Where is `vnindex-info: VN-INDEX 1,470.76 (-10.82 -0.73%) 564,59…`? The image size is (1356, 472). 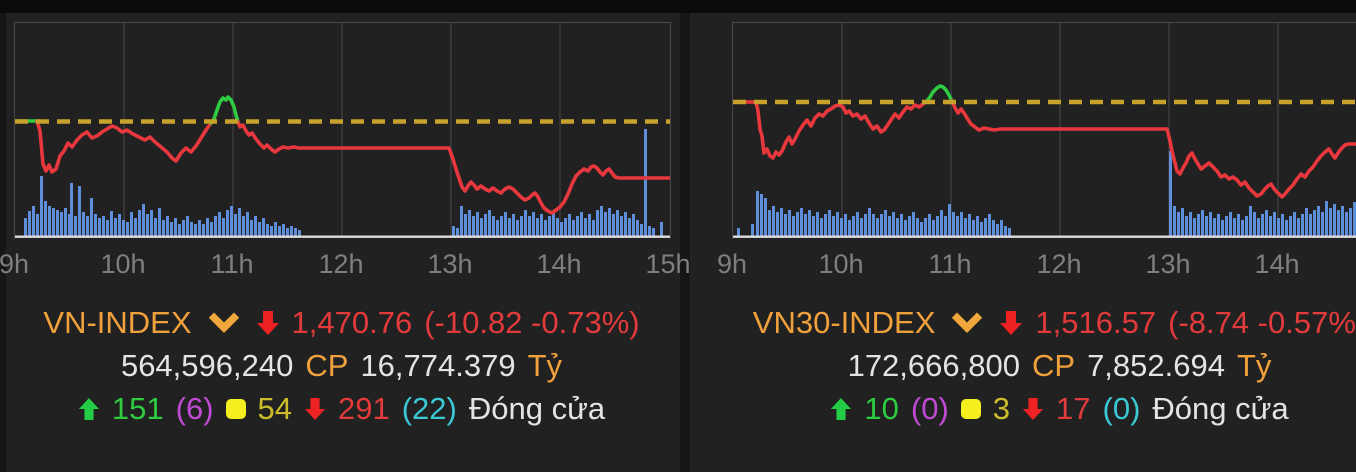 vnindex-info: VN-INDEX 1,470.76 (-10.82 -0.73%) 564,59… is located at coordinates (341, 365).